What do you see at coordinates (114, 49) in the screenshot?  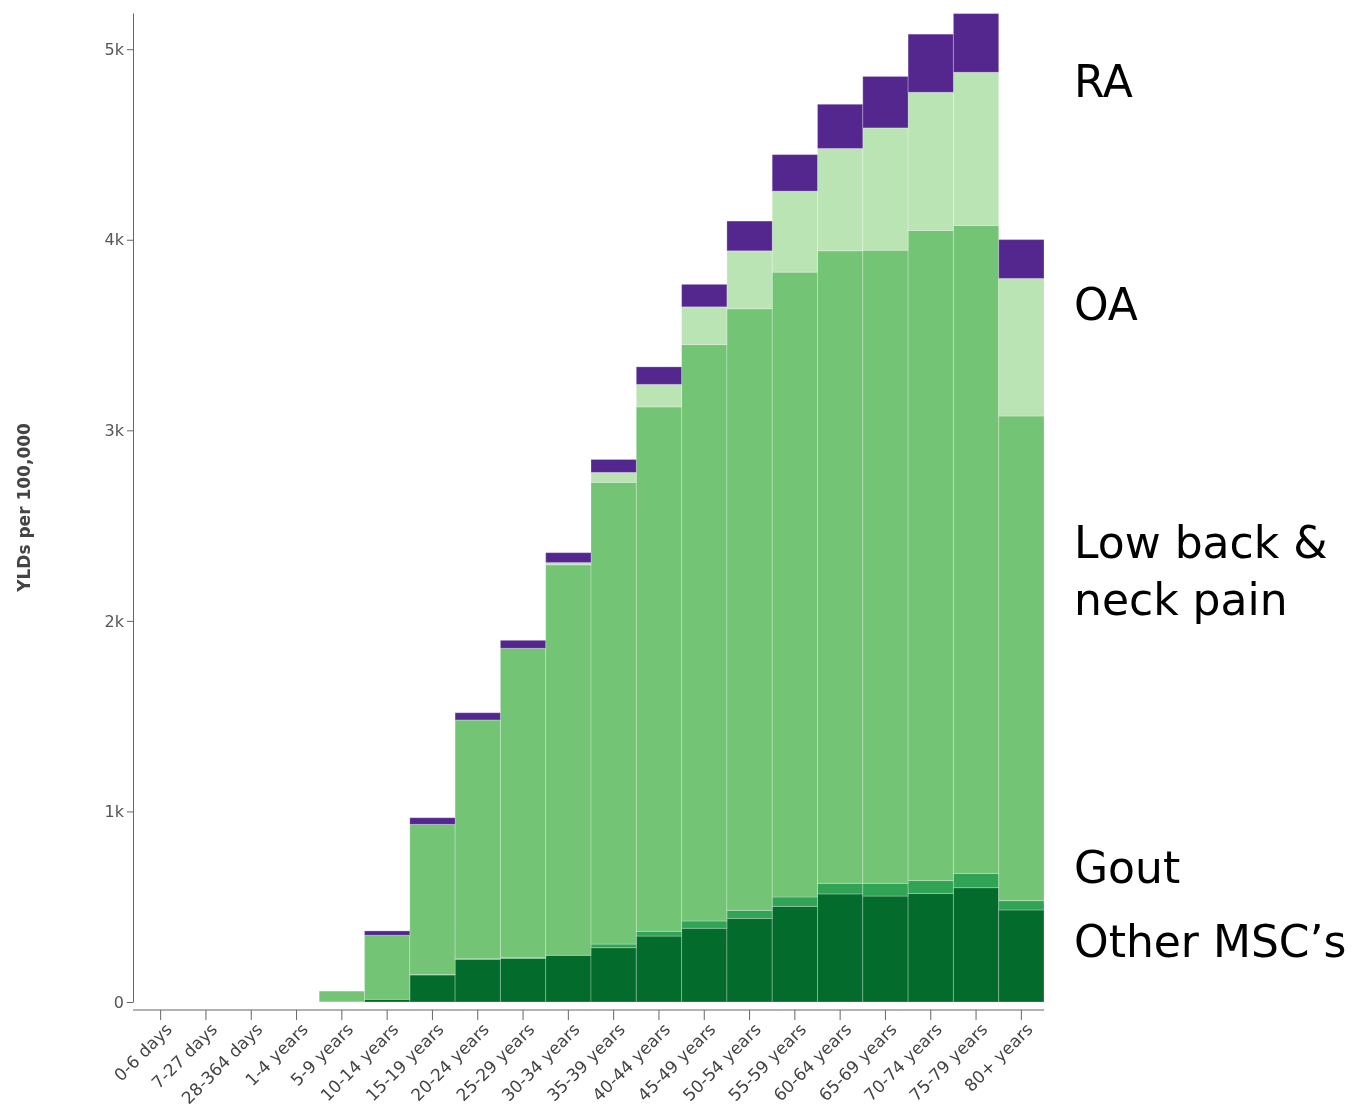 I see `y-tick-label: 5k` at bounding box center [114, 49].